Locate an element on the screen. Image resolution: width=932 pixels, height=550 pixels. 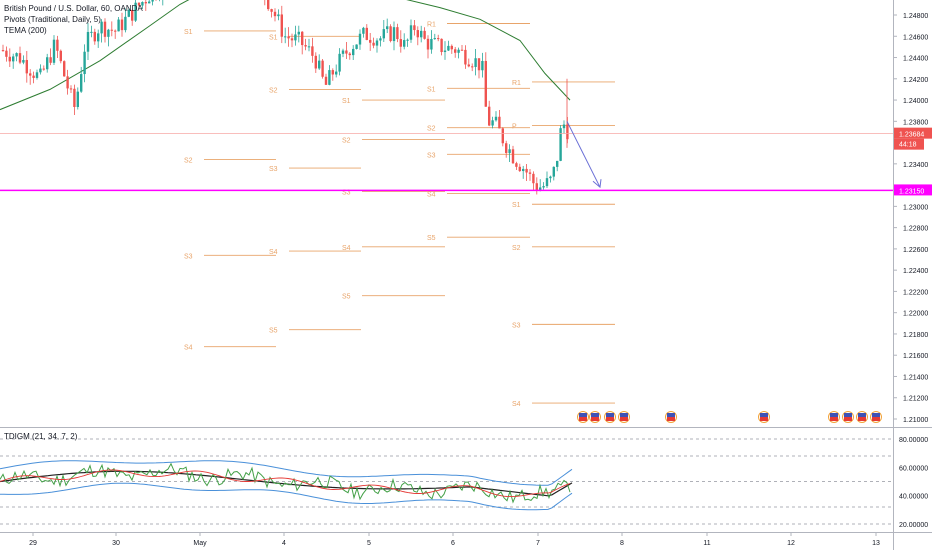
price-tick-label: 1.23000 is located at coordinates (915, 207).